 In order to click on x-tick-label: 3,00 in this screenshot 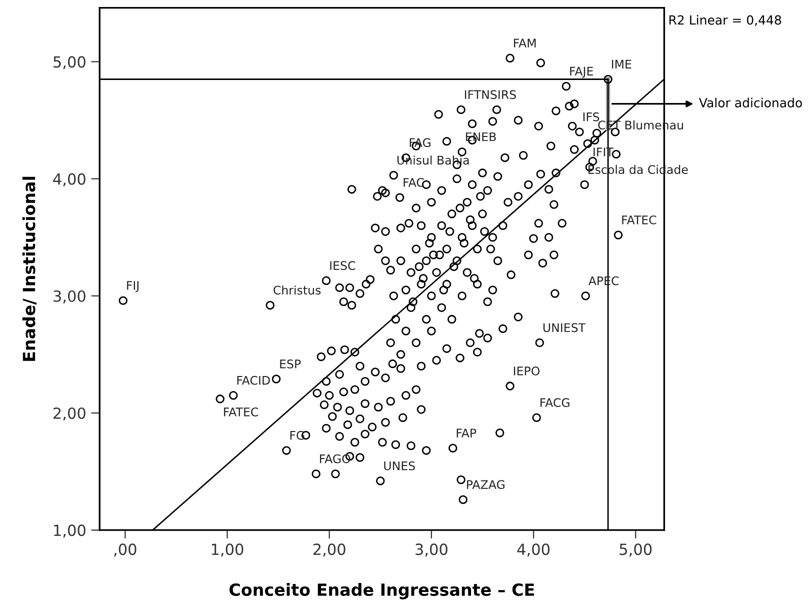, I will do `click(432, 550)`.